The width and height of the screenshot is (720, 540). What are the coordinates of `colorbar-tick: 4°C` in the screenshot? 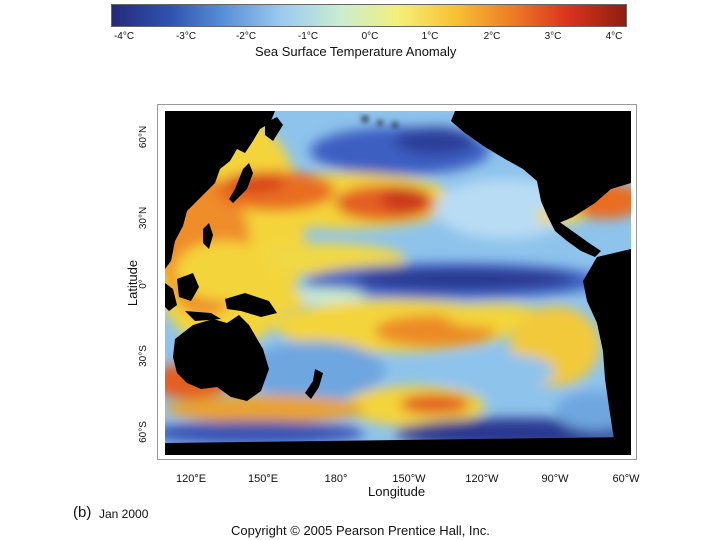 It's located at (614, 36).